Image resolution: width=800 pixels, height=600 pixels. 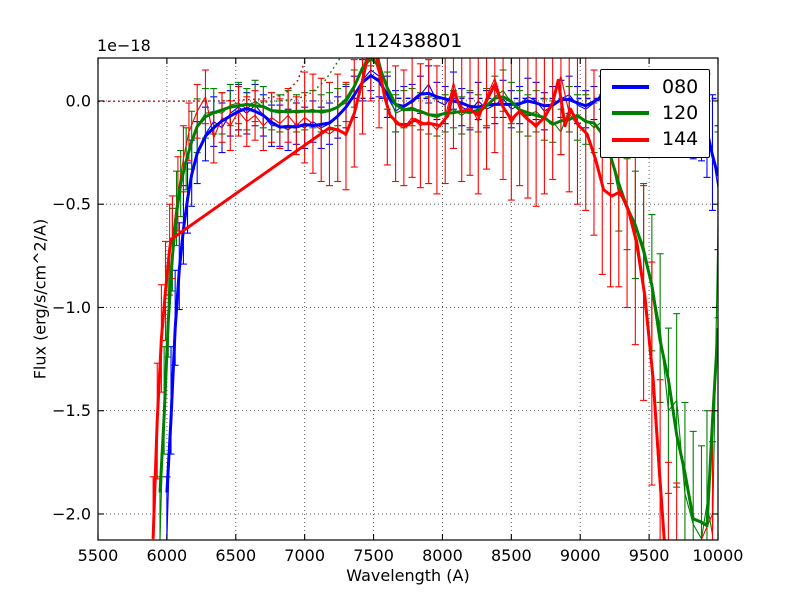 What do you see at coordinates (288, 82) in the screenshot?
I see `model-120-curve` at bounding box center [288, 82].